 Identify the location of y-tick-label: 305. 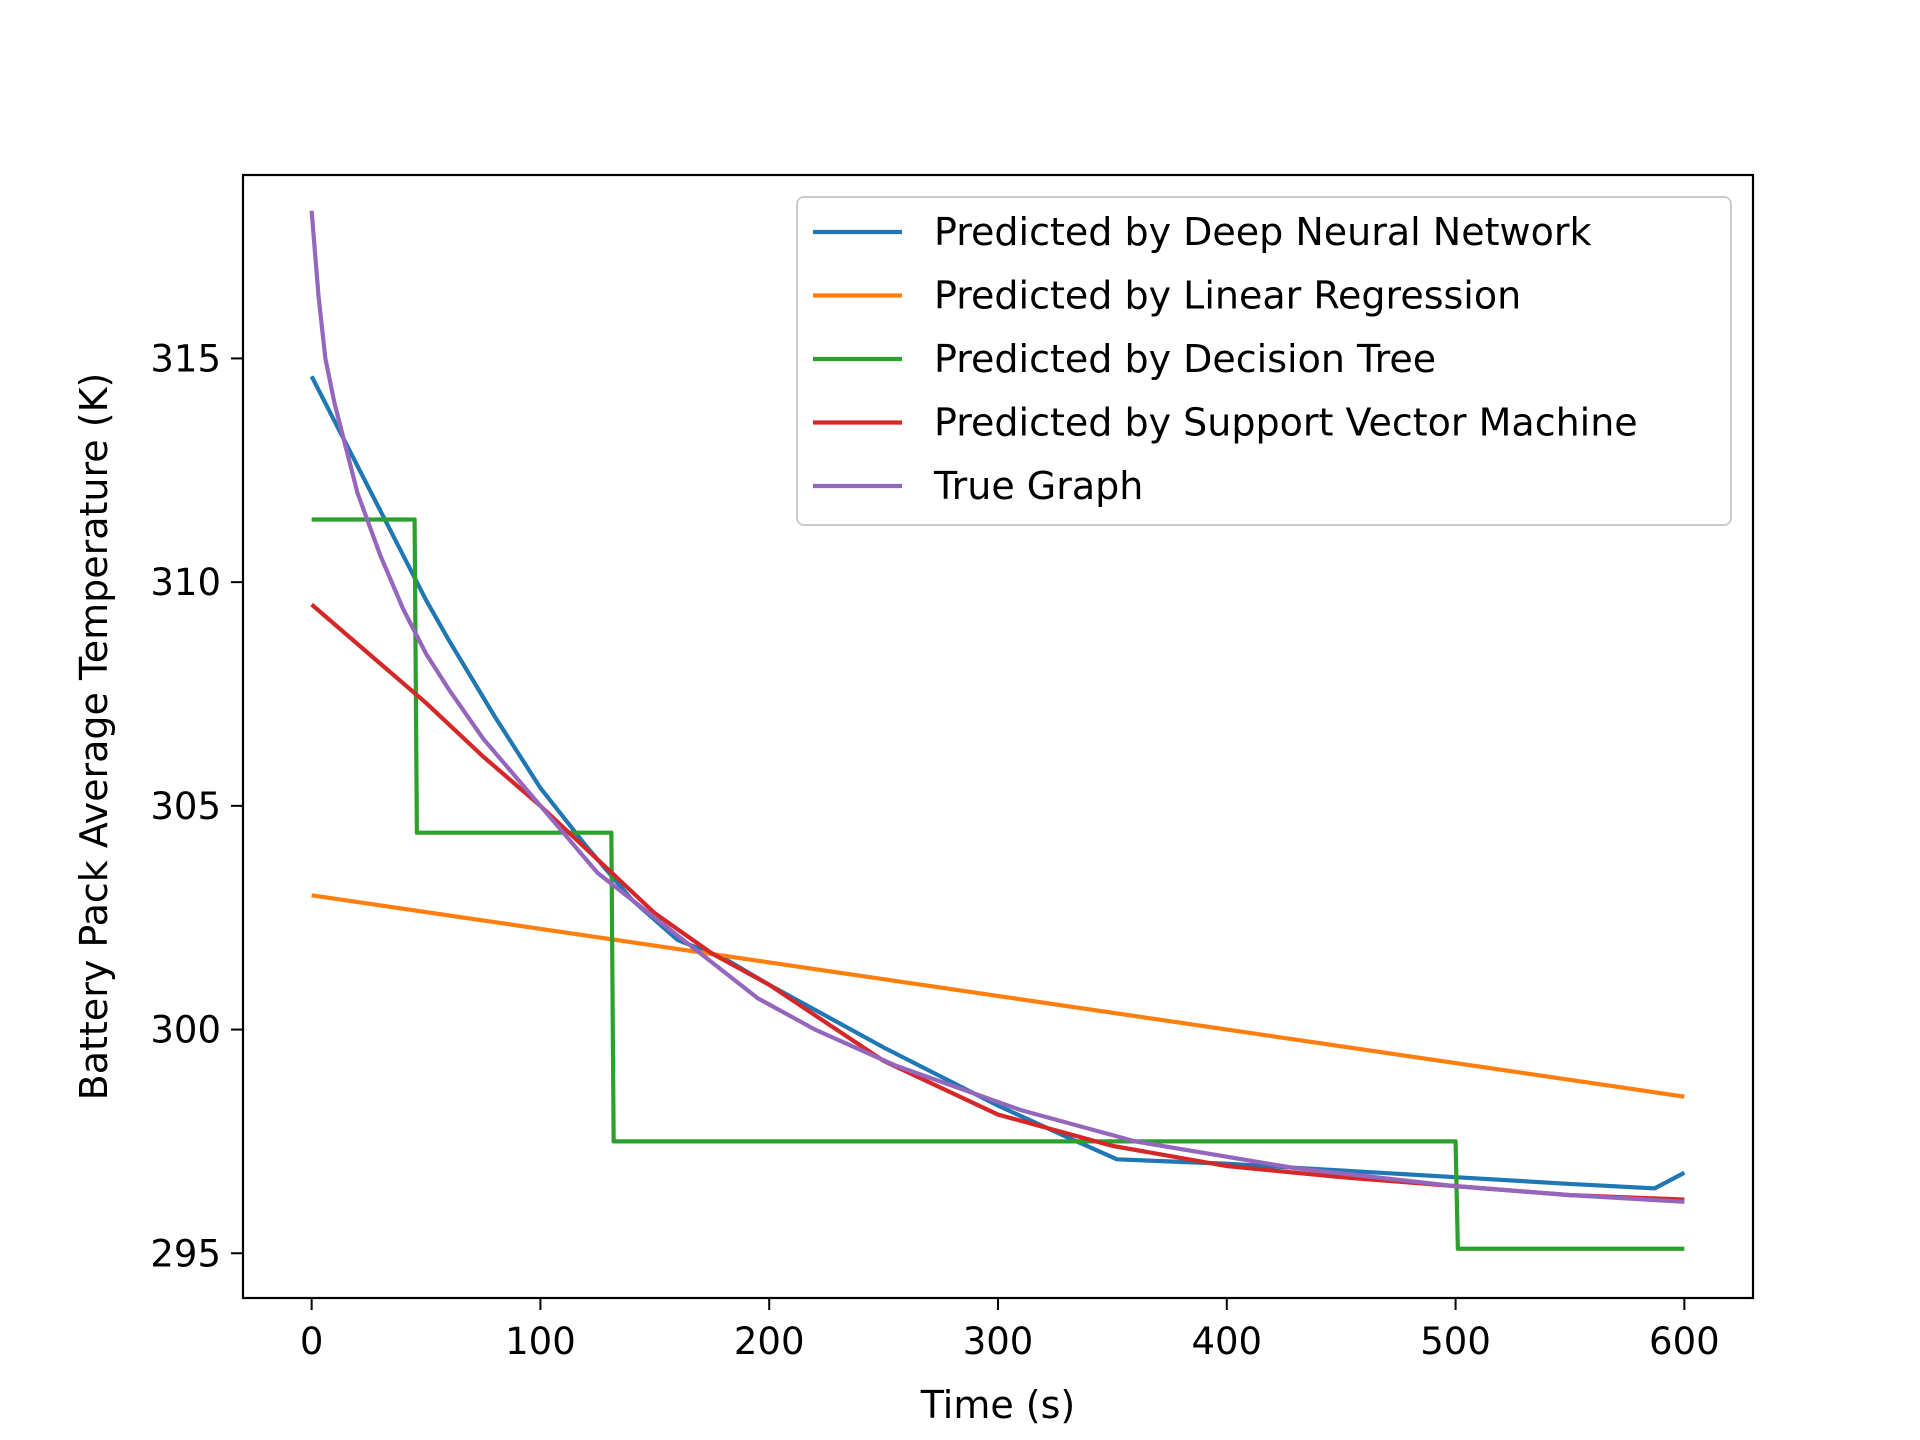
(185, 806).